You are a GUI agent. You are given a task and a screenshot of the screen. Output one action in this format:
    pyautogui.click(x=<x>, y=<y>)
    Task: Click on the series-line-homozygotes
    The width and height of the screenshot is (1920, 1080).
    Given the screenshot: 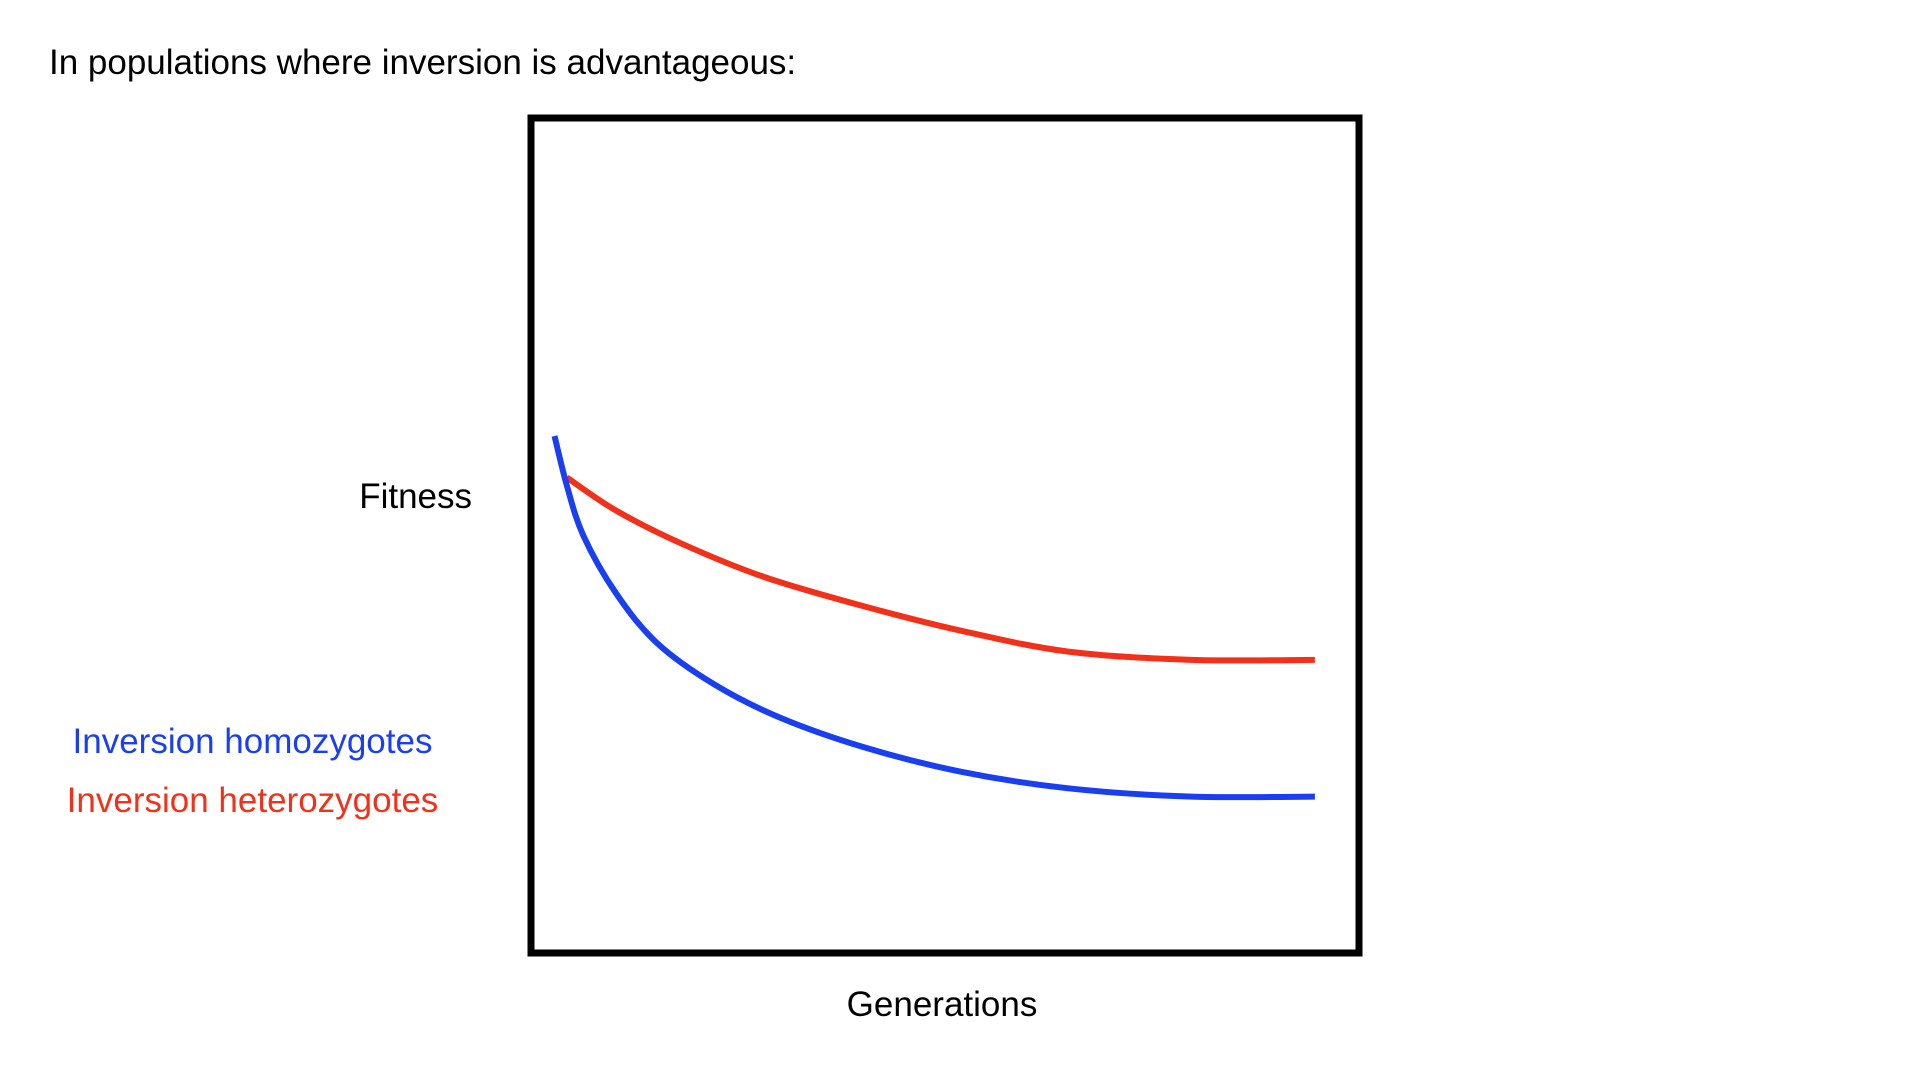 What is the action you would take?
    pyautogui.click(x=933, y=618)
    